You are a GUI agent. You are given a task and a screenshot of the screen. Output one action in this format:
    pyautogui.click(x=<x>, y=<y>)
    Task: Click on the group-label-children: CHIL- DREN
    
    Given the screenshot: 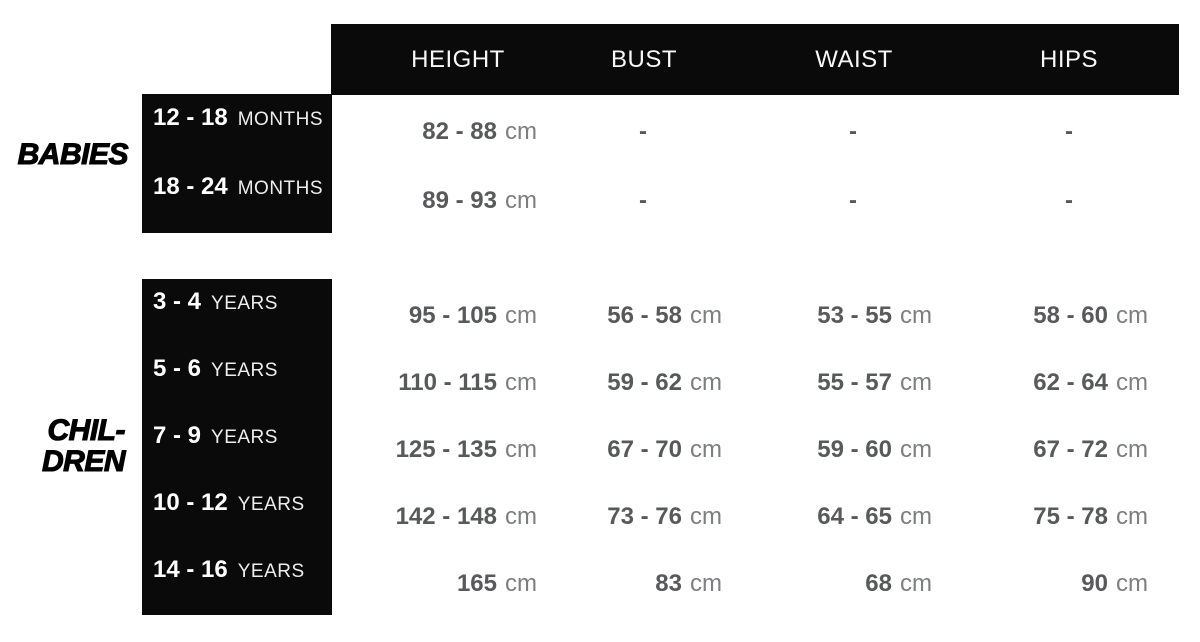 What is the action you would take?
    pyautogui.click(x=63, y=446)
    